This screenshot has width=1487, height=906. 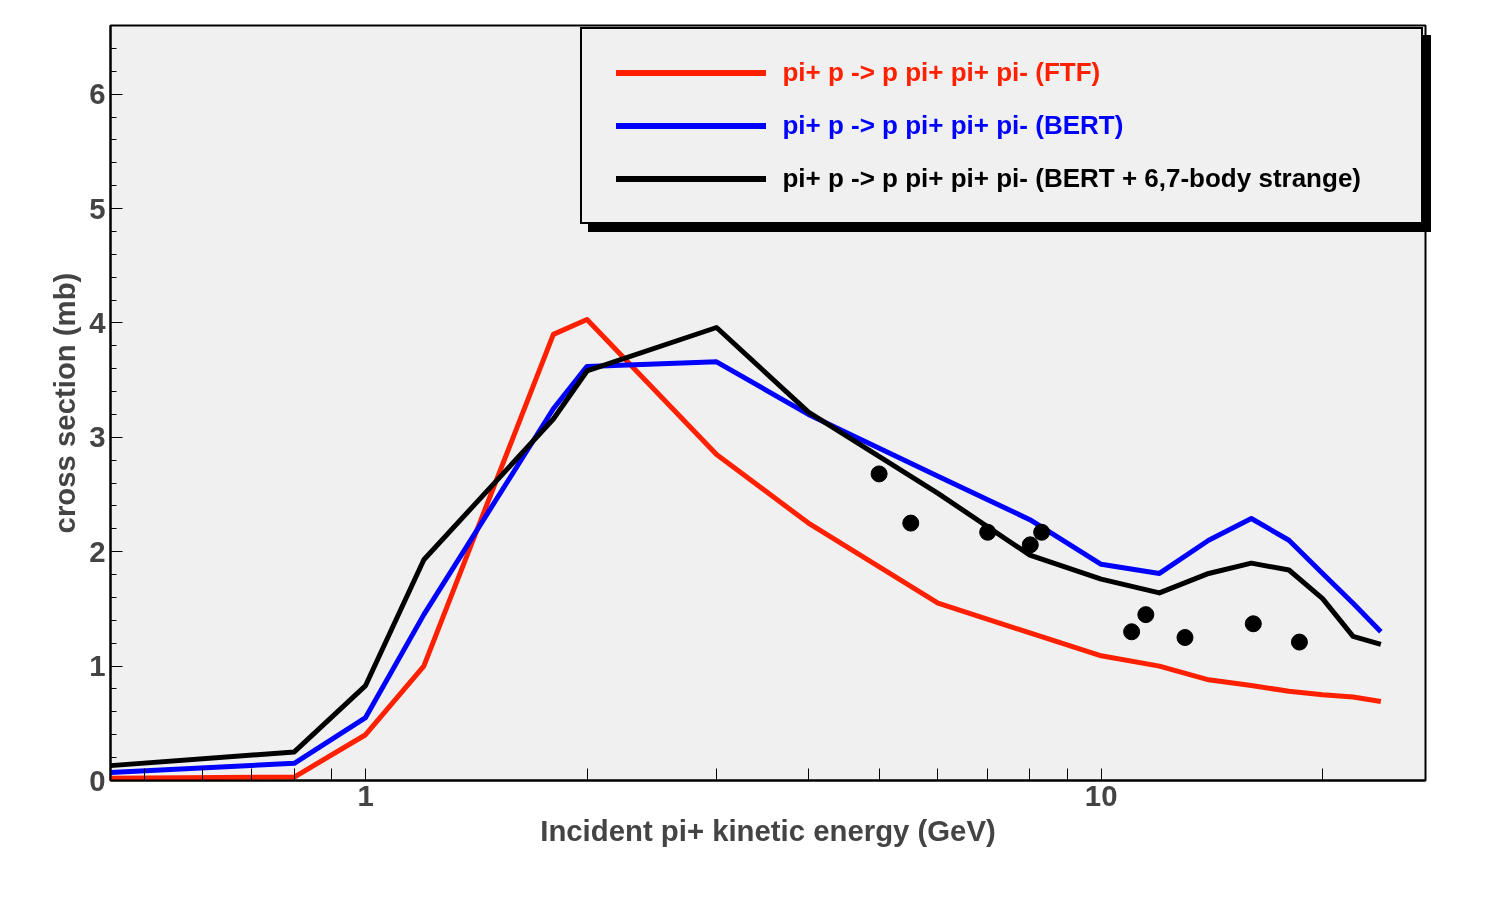 I want to click on y-tick-label: 6, so click(x=97, y=94).